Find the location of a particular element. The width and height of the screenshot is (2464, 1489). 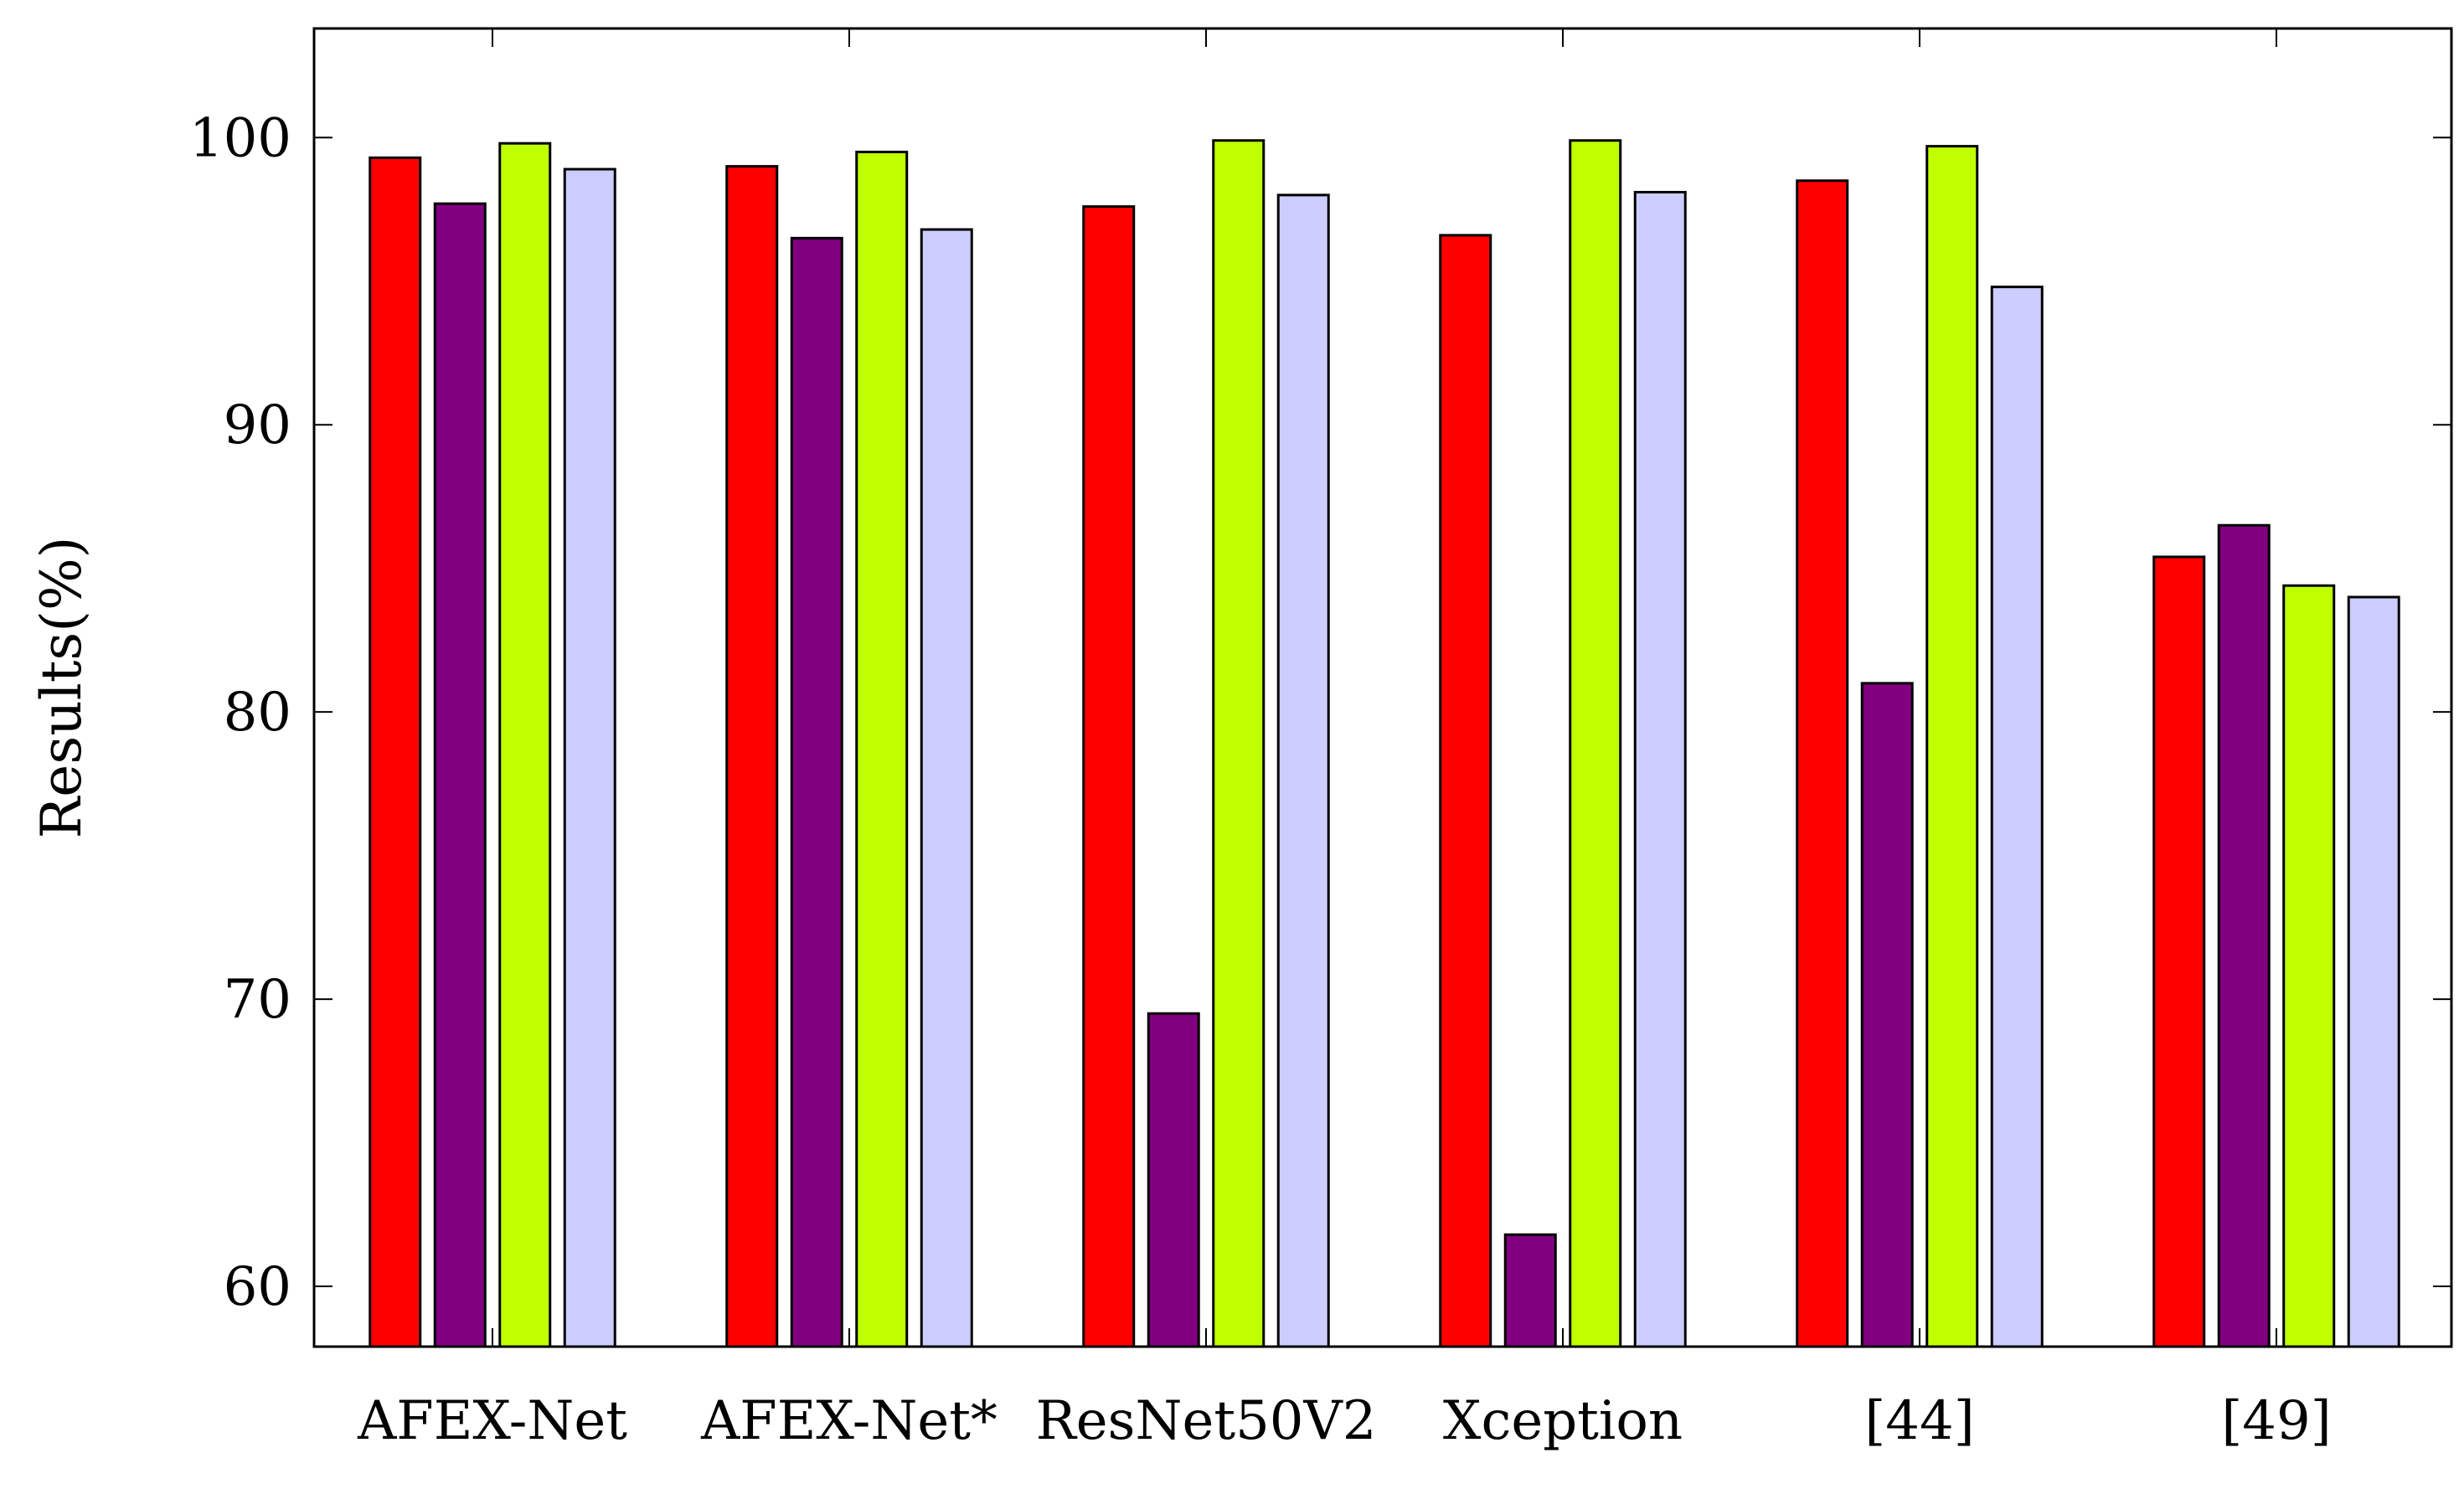

x-tick-label: [44] is located at coordinates (1919, 1421).